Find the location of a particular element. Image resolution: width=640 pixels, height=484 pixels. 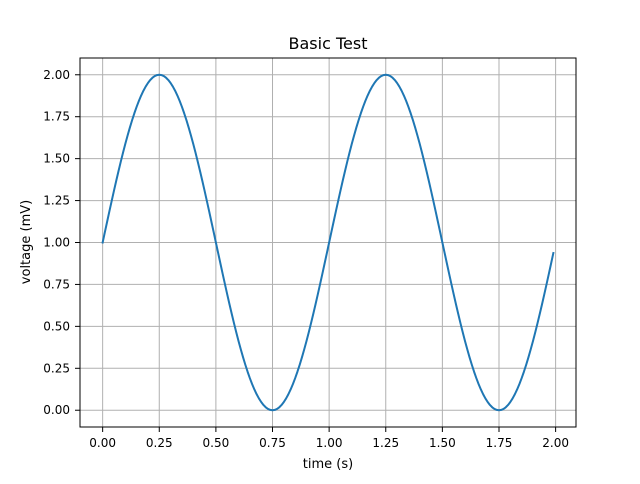

y-tick-label: 0.00 is located at coordinates (56, 410).